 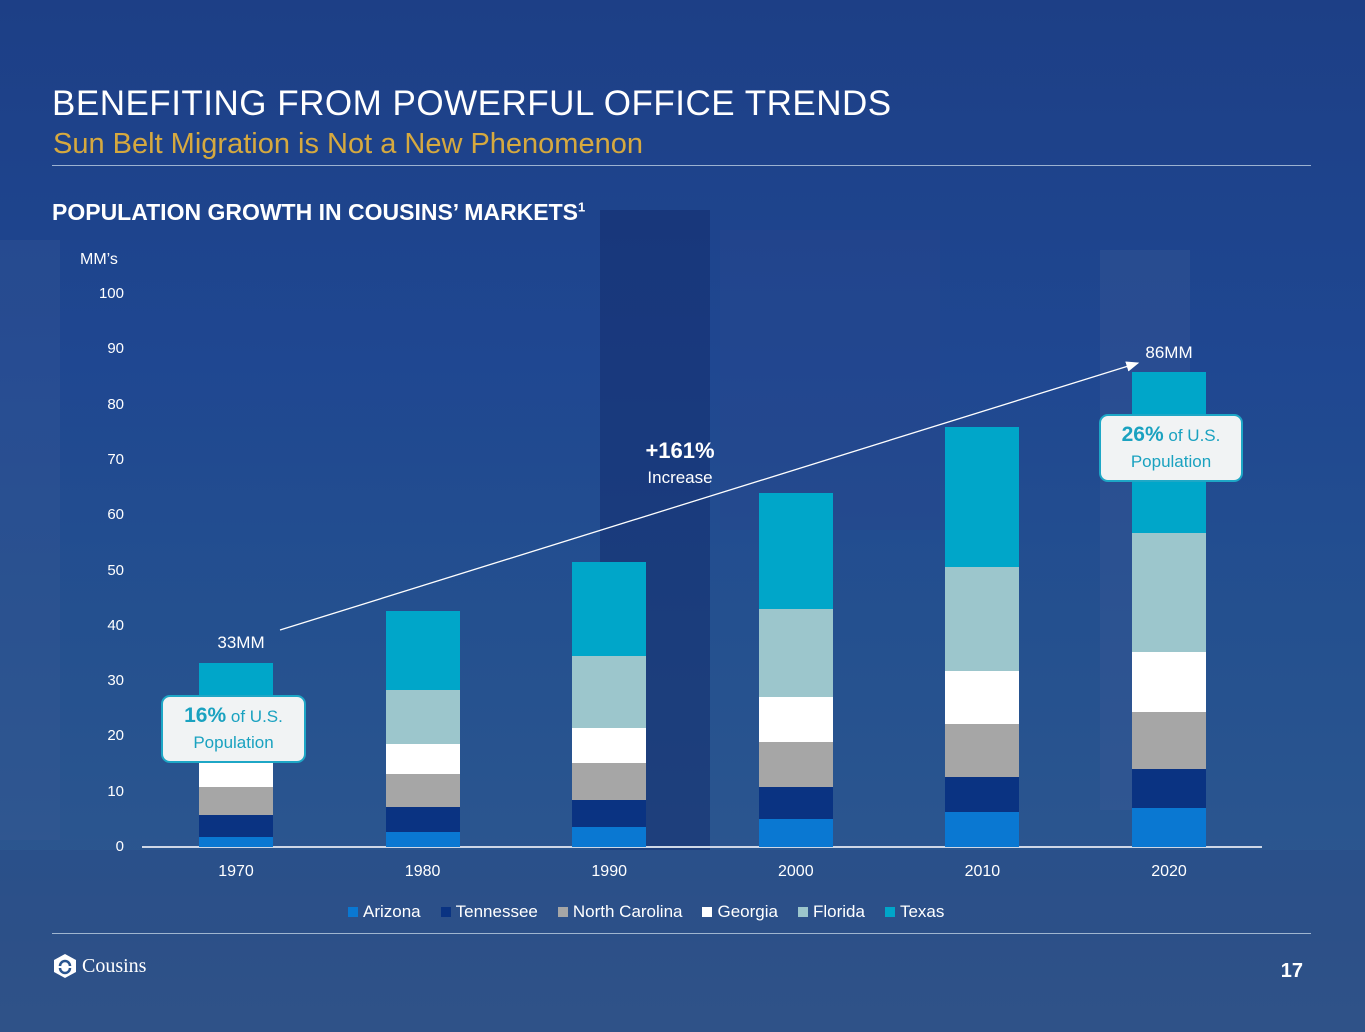 What do you see at coordinates (795, 653) in the screenshot?
I see `bar-florida-2000` at bounding box center [795, 653].